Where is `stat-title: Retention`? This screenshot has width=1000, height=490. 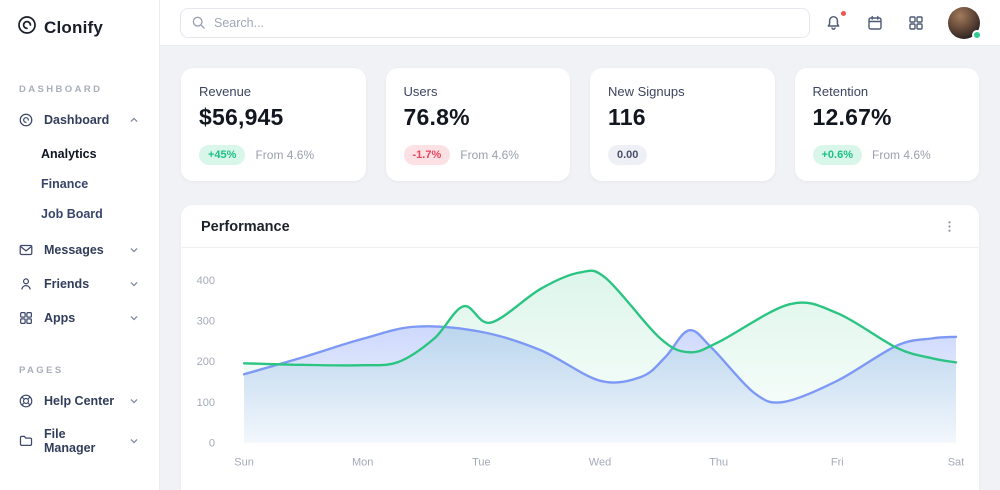 stat-title: Retention is located at coordinates (840, 91).